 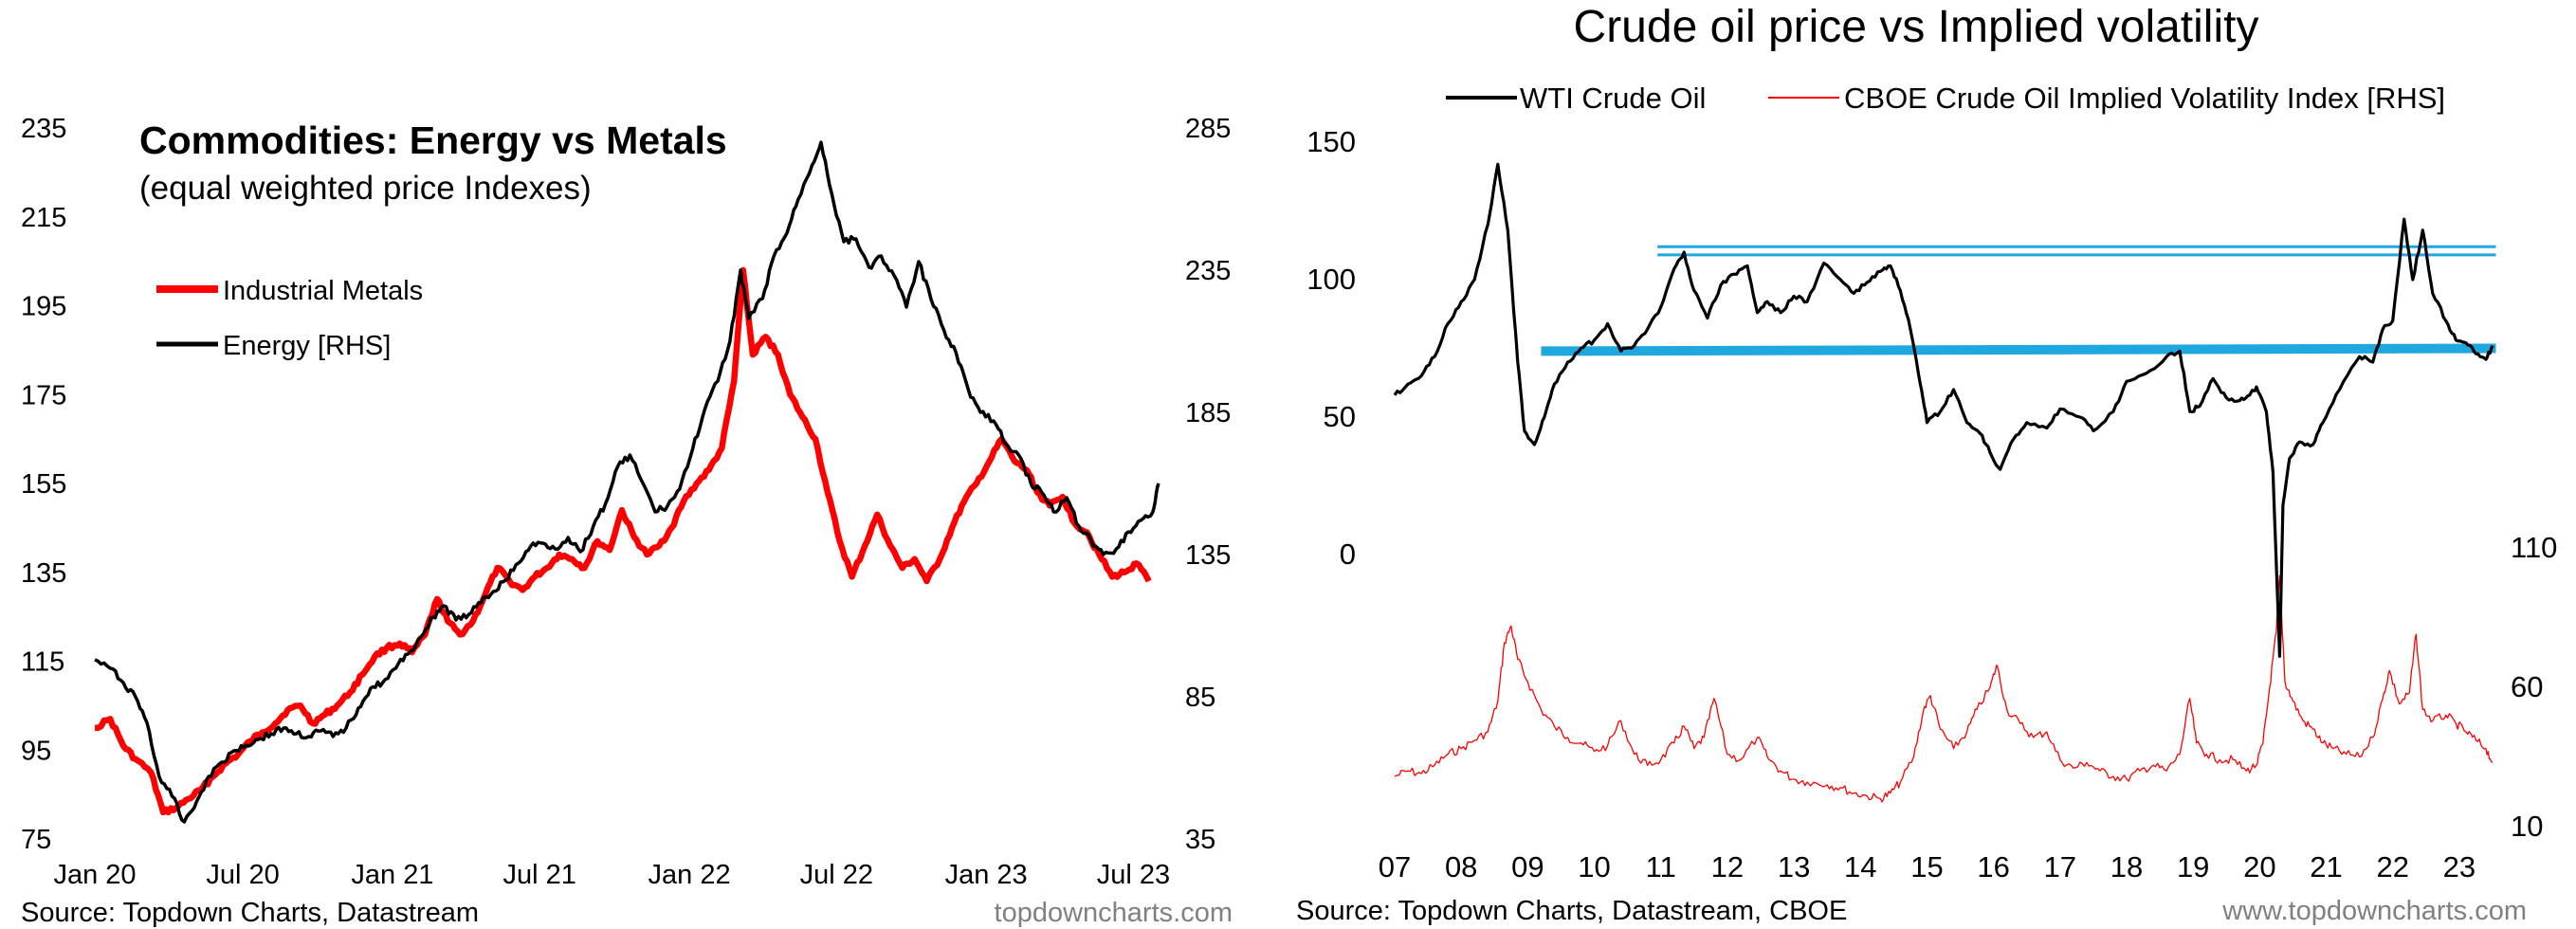 I want to click on left-axis-tick-label: 135, so click(x=43, y=573).